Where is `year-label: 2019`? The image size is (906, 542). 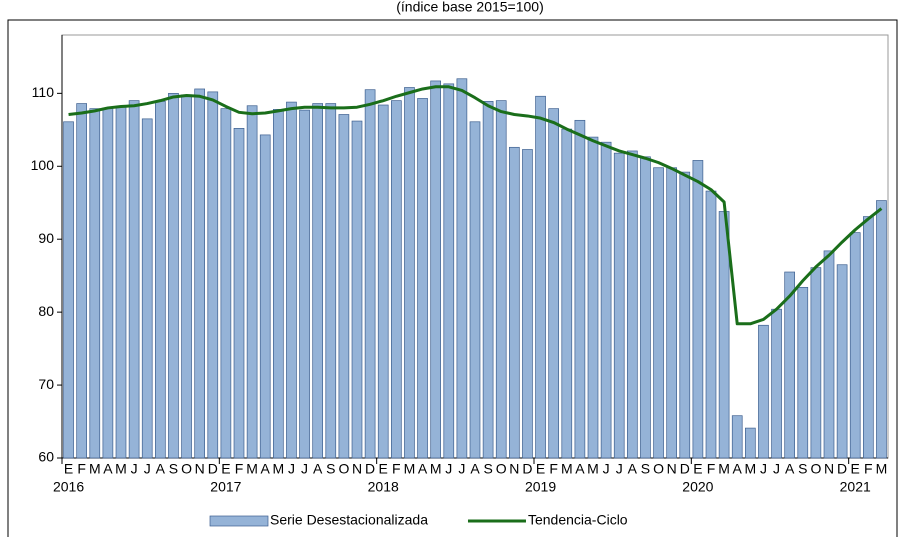
year-label: 2019 is located at coordinates (540, 487).